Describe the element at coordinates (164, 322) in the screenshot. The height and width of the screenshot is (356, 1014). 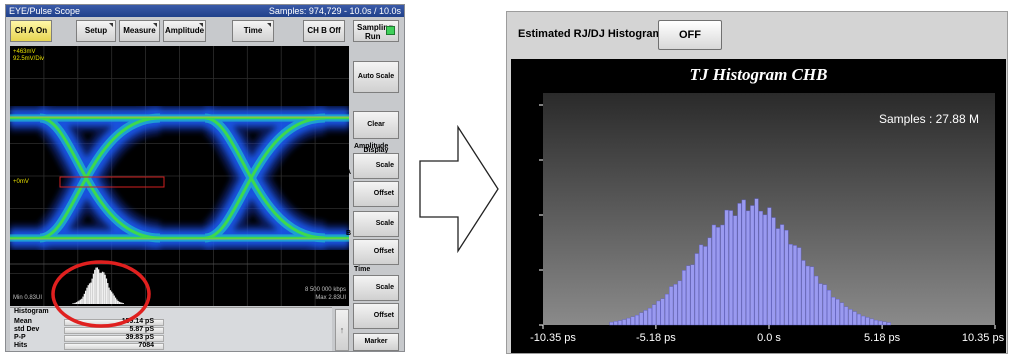
I see `histogram-stat-row: Mean 159.14 pS` at that location.